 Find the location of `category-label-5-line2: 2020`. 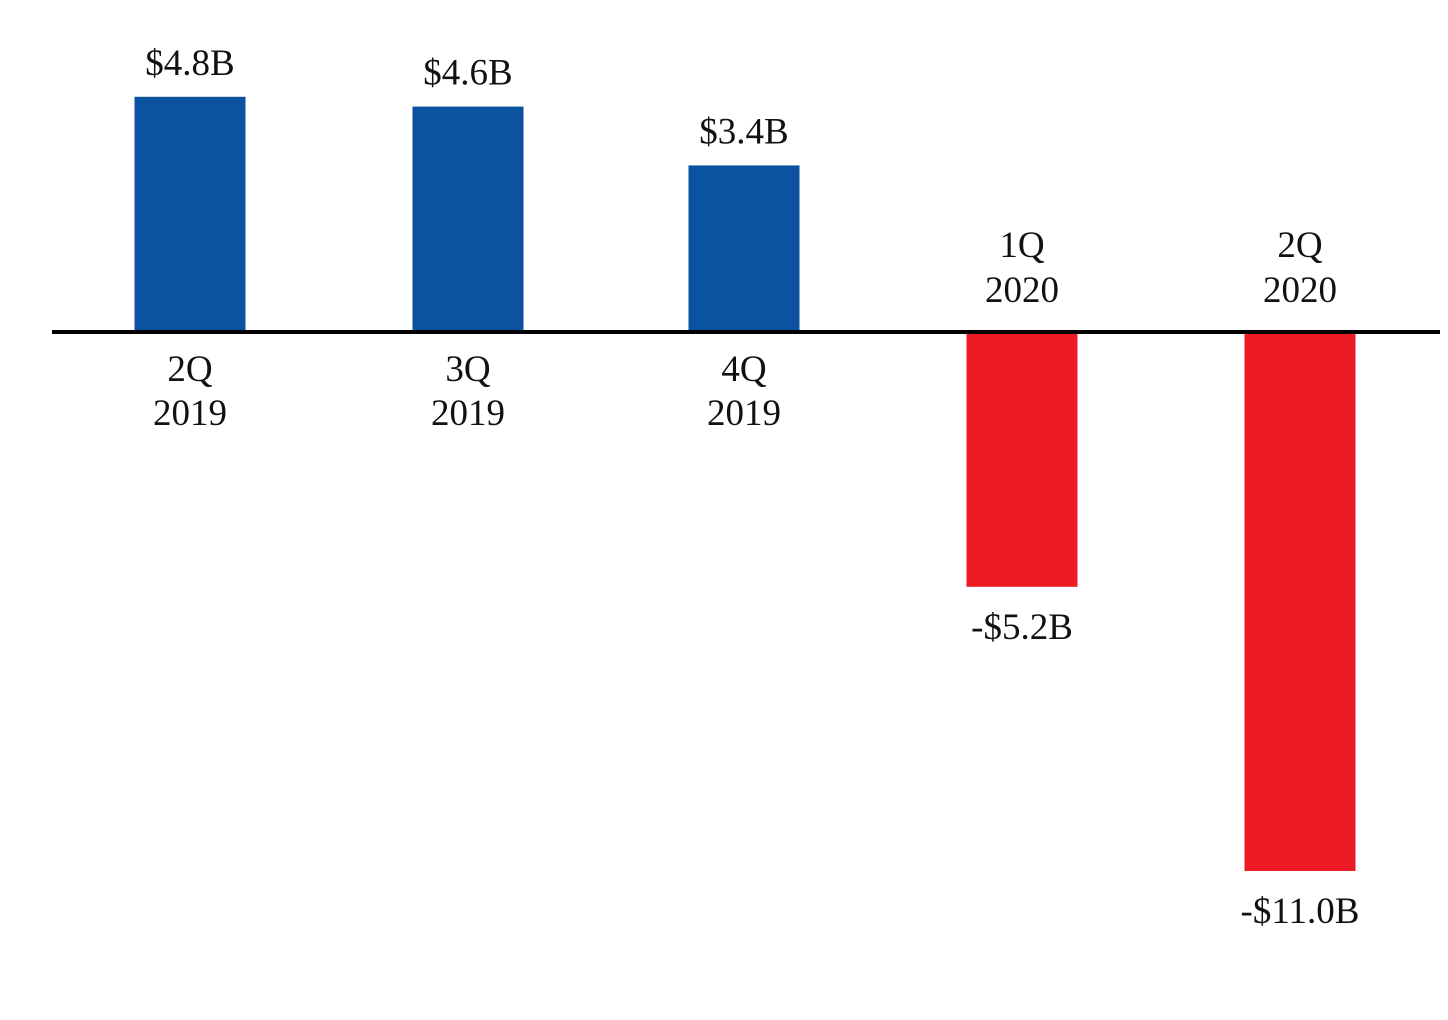

category-label-5-line2: 2020 is located at coordinates (1300, 290).